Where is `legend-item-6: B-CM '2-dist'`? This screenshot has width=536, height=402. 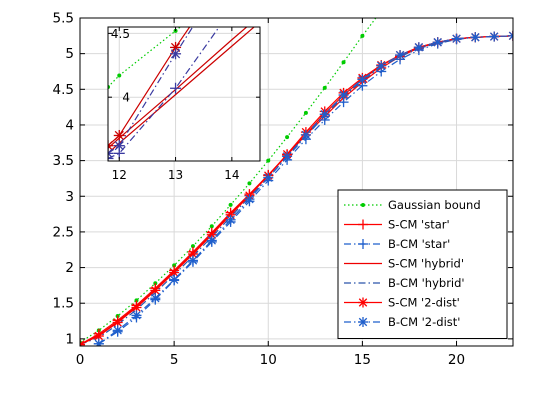
legend-item-6: B-CM '2-dist' is located at coordinates (402, 322).